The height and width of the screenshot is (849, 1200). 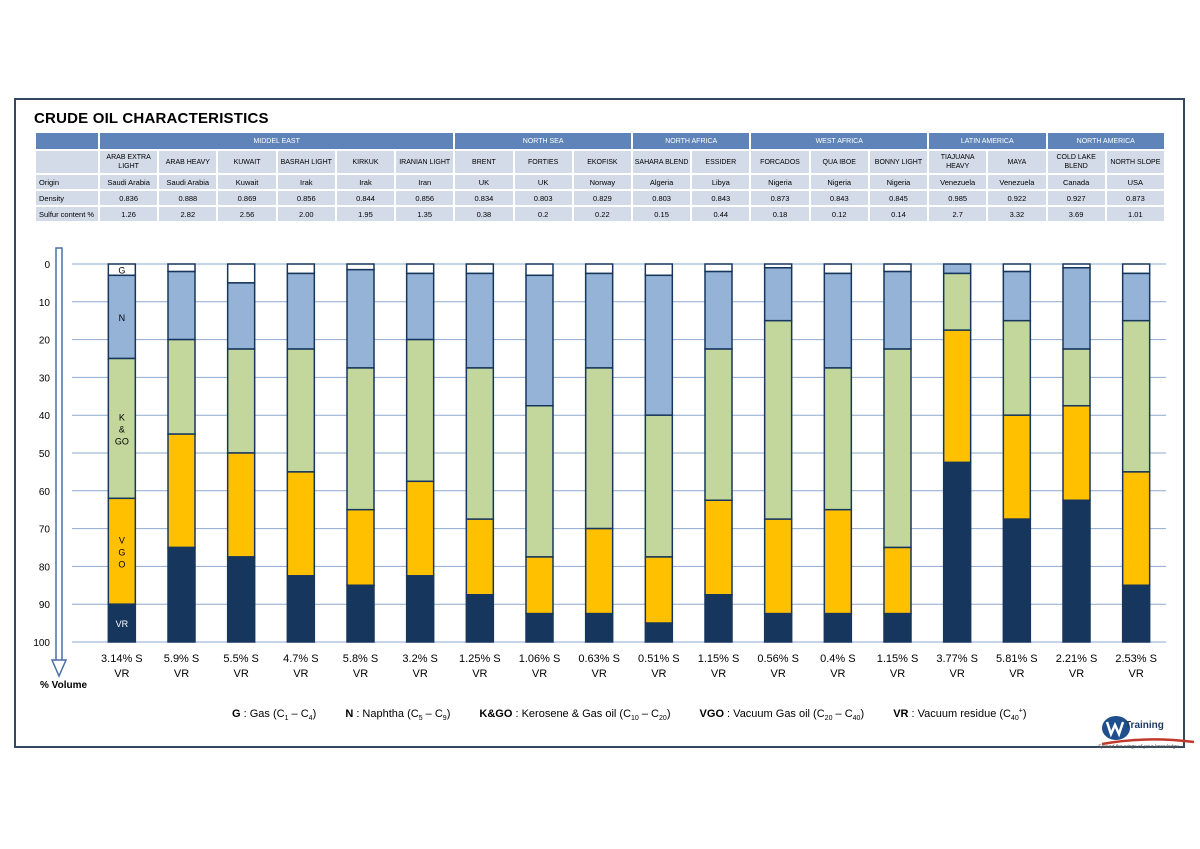 What do you see at coordinates (129, 182) in the screenshot?
I see `table-cell: Saudi Arabia` at bounding box center [129, 182].